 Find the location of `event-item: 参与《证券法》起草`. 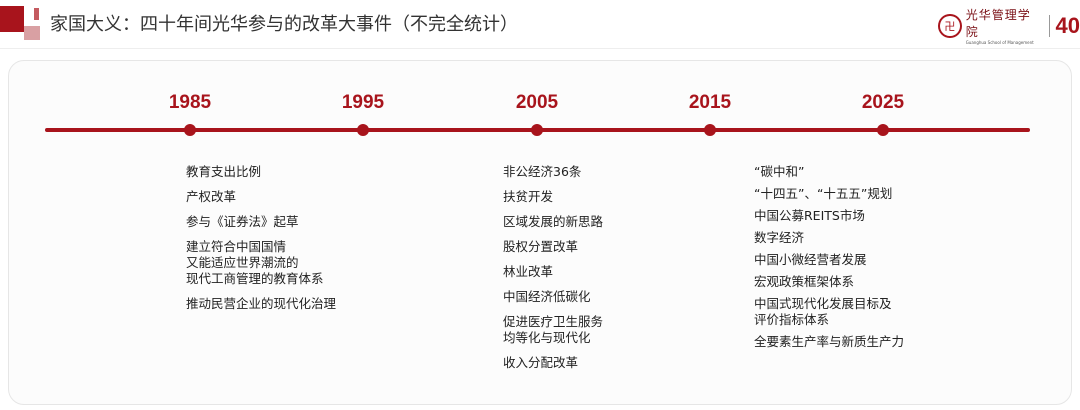

event-item: 参与《证券法》起草 is located at coordinates (242, 221).